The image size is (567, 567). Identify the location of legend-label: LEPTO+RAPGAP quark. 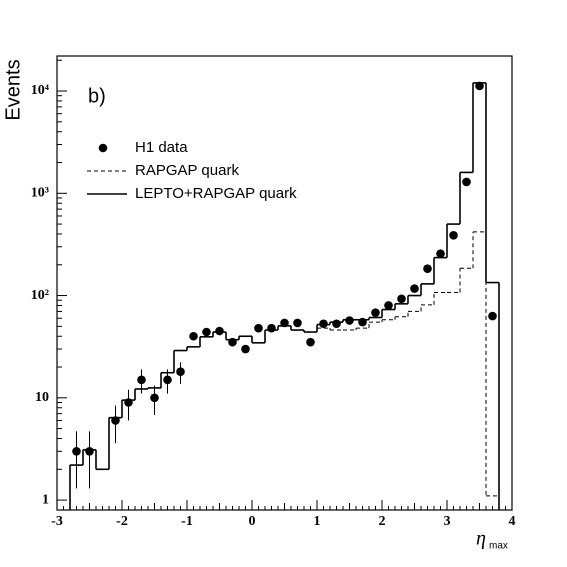
(216, 193).